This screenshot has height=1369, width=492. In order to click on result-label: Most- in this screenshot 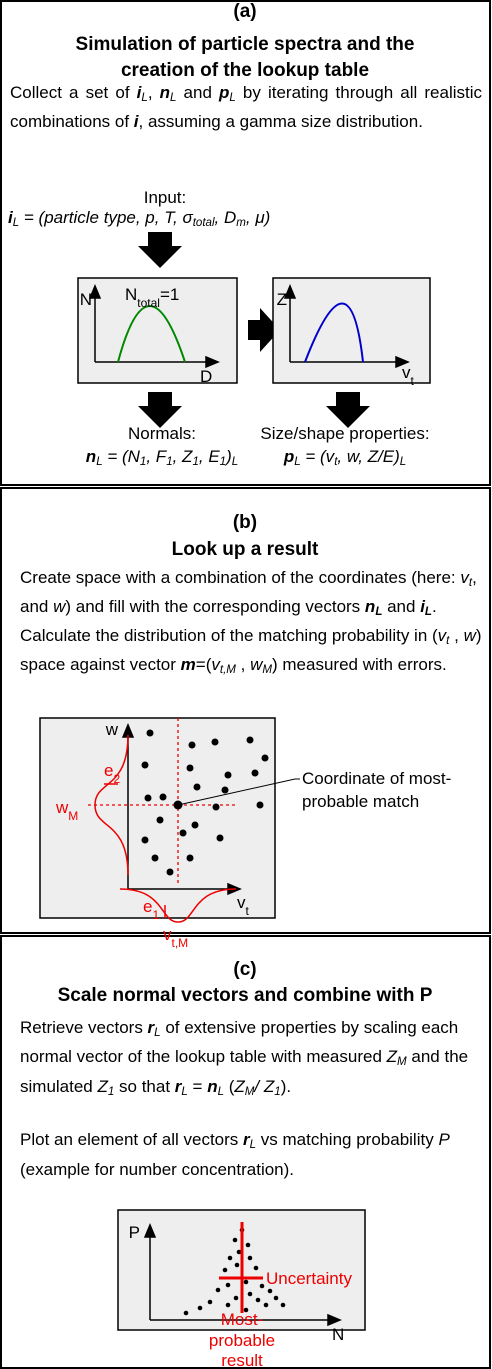, I will do `click(242, 1319)`.